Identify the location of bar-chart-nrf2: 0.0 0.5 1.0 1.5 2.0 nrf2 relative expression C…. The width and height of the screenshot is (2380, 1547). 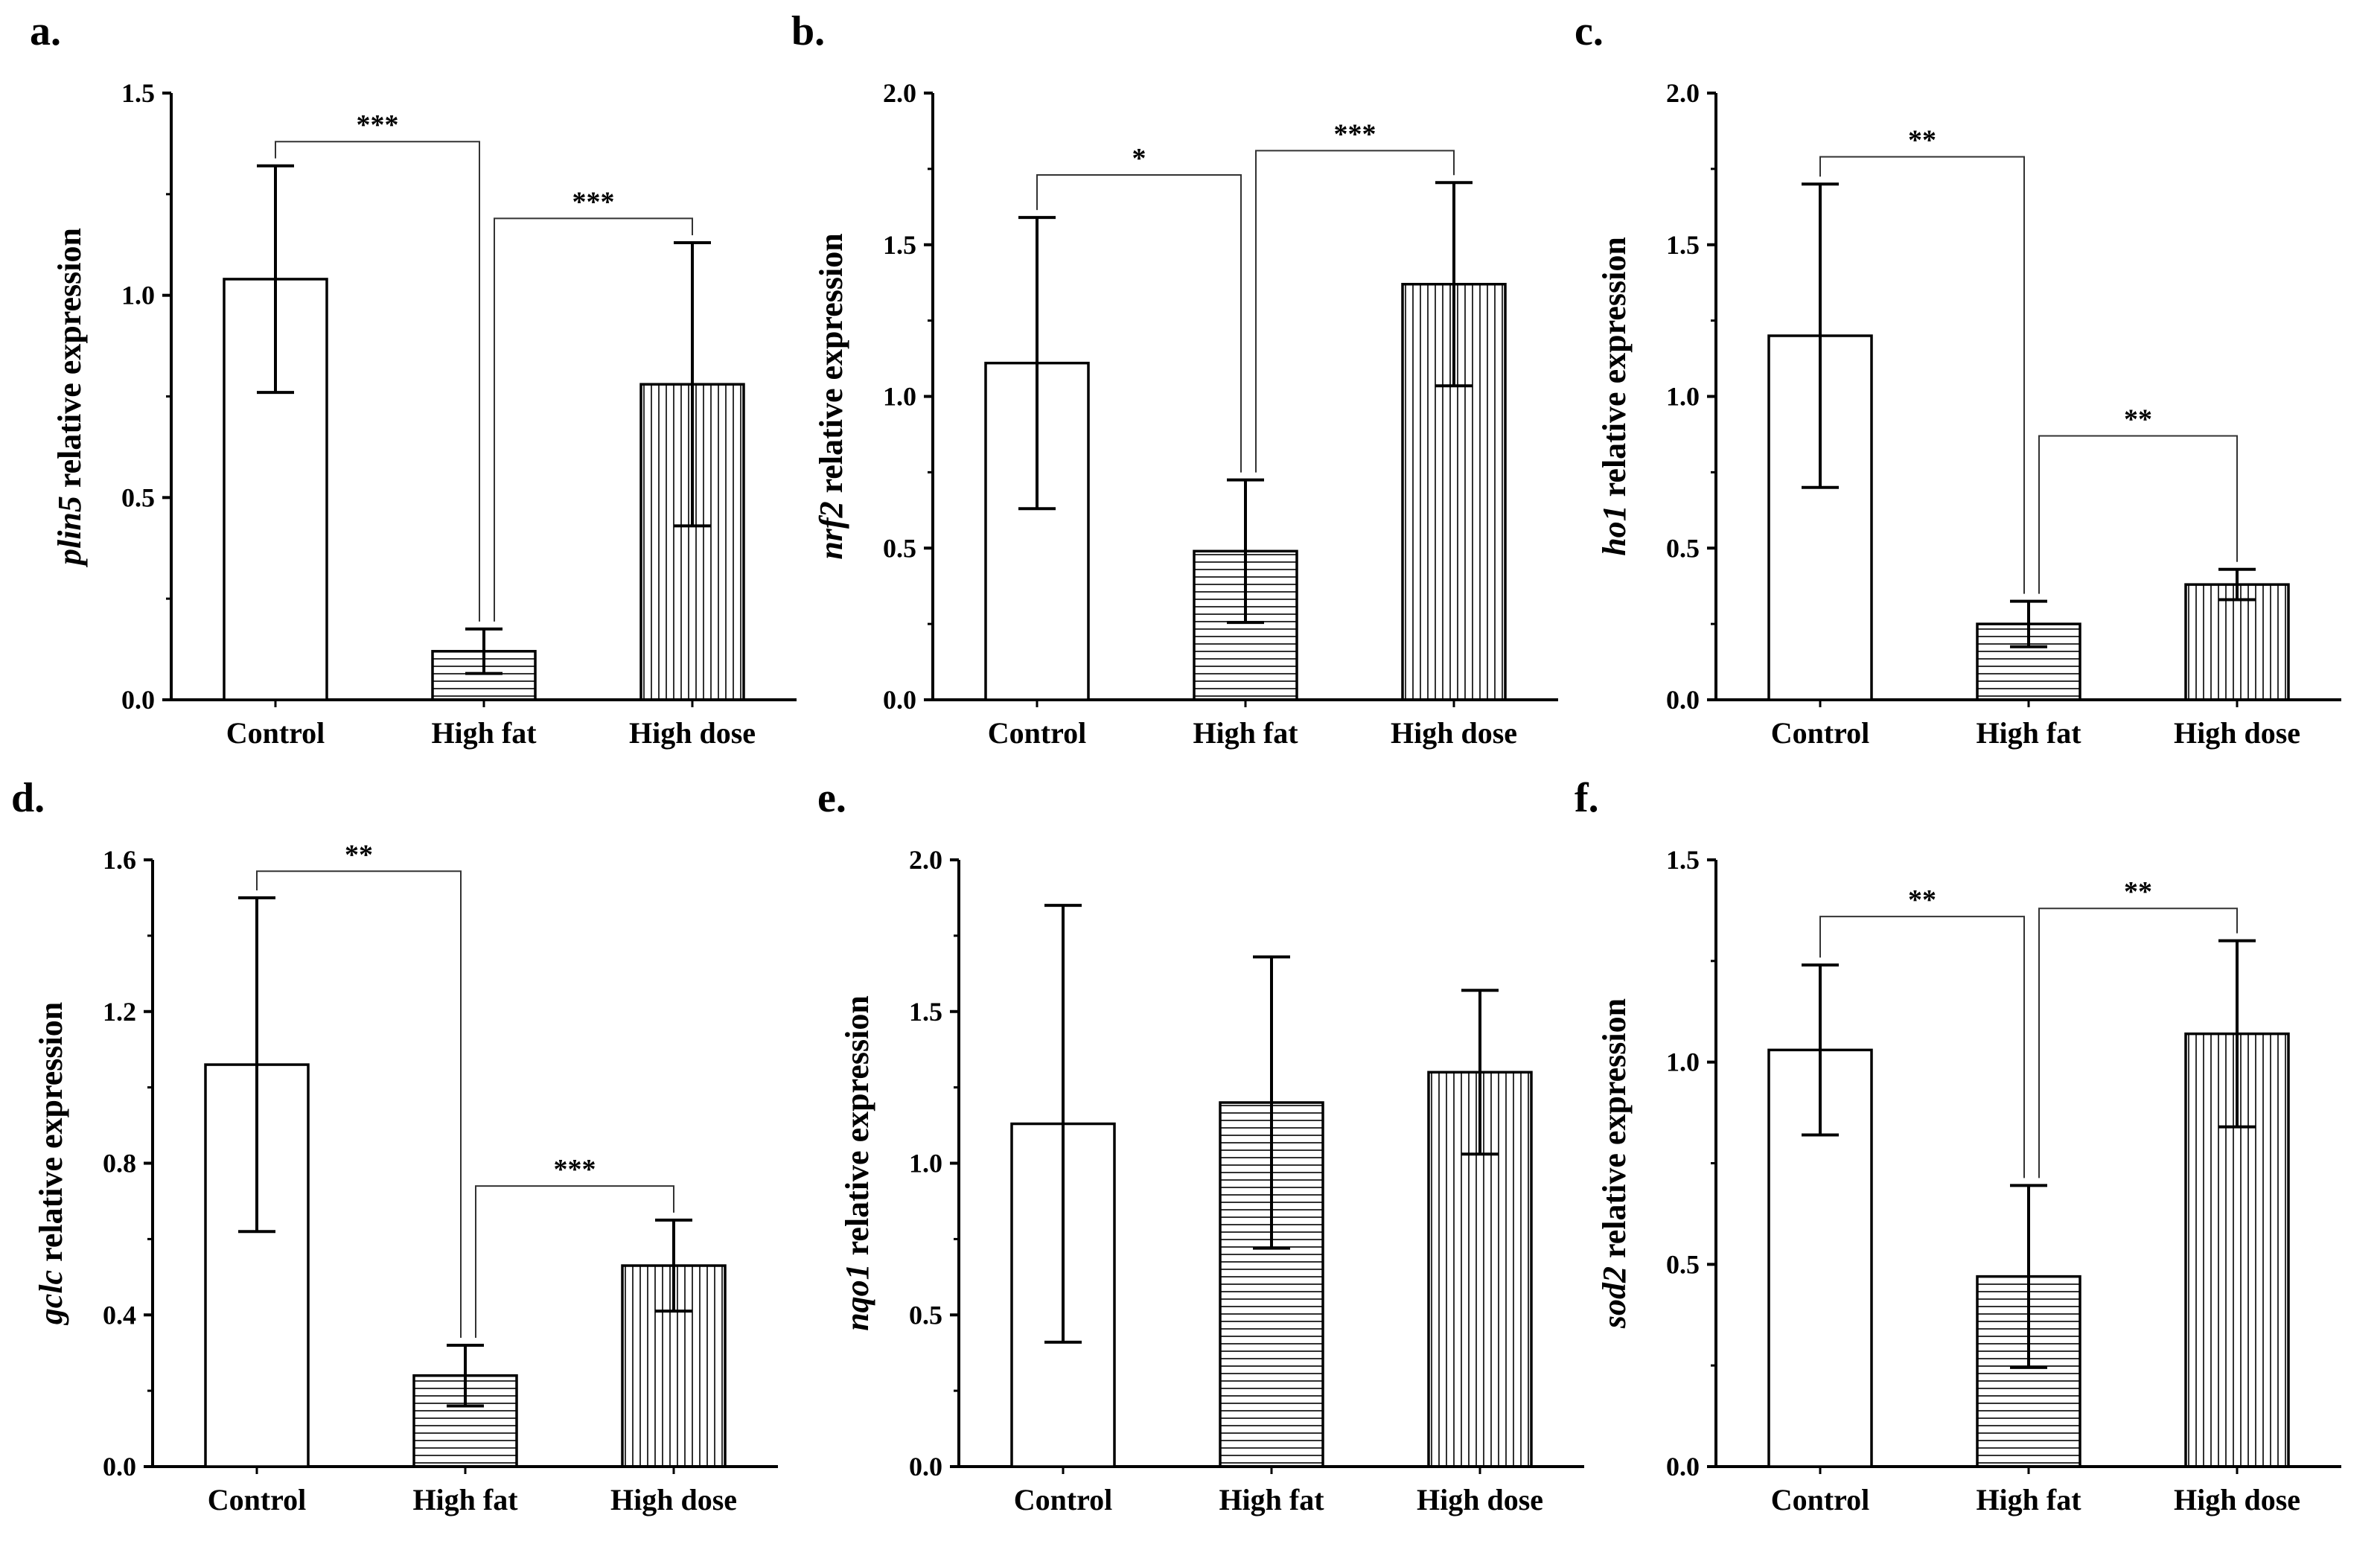
(1185, 414).